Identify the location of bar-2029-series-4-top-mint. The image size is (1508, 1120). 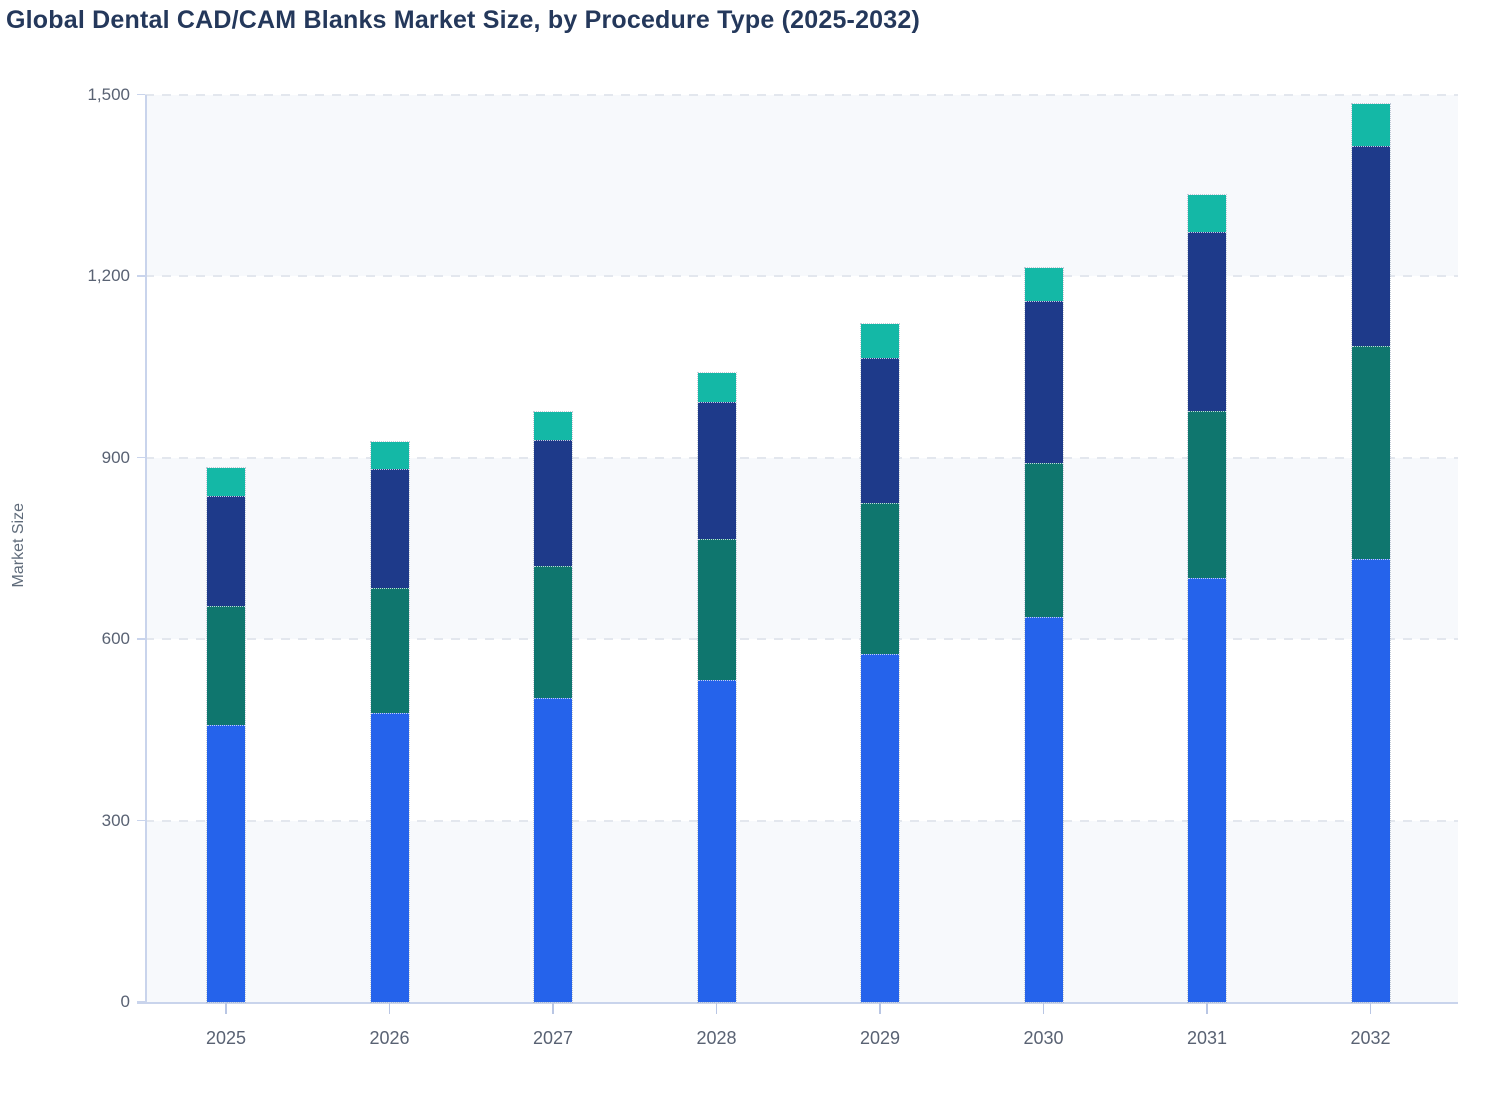
(880, 341).